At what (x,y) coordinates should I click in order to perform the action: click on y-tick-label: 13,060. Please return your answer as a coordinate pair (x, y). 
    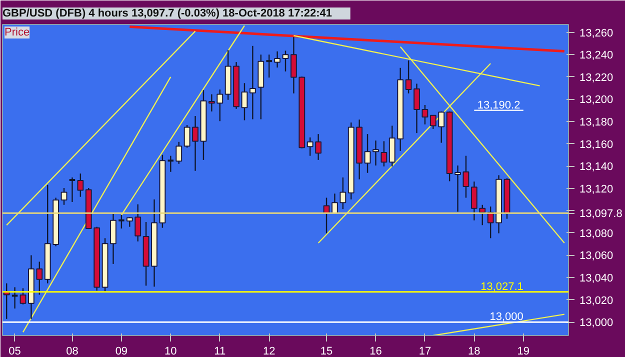
    Looking at the image, I should click on (597, 256).